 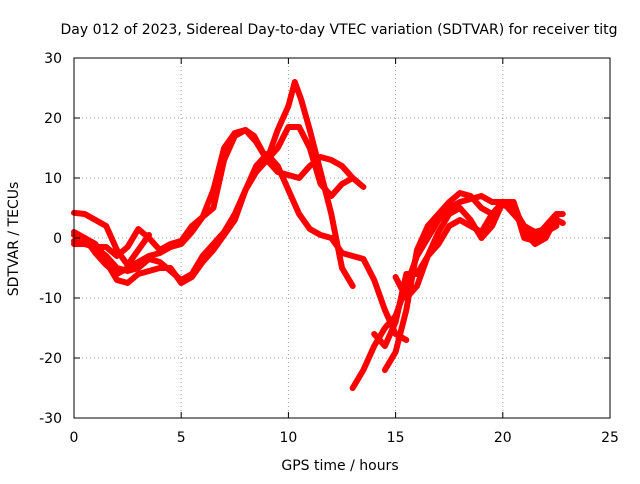 What do you see at coordinates (14, 239) in the screenshot?
I see `y-axis-label: SDTVAR / TECUs` at bounding box center [14, 239].